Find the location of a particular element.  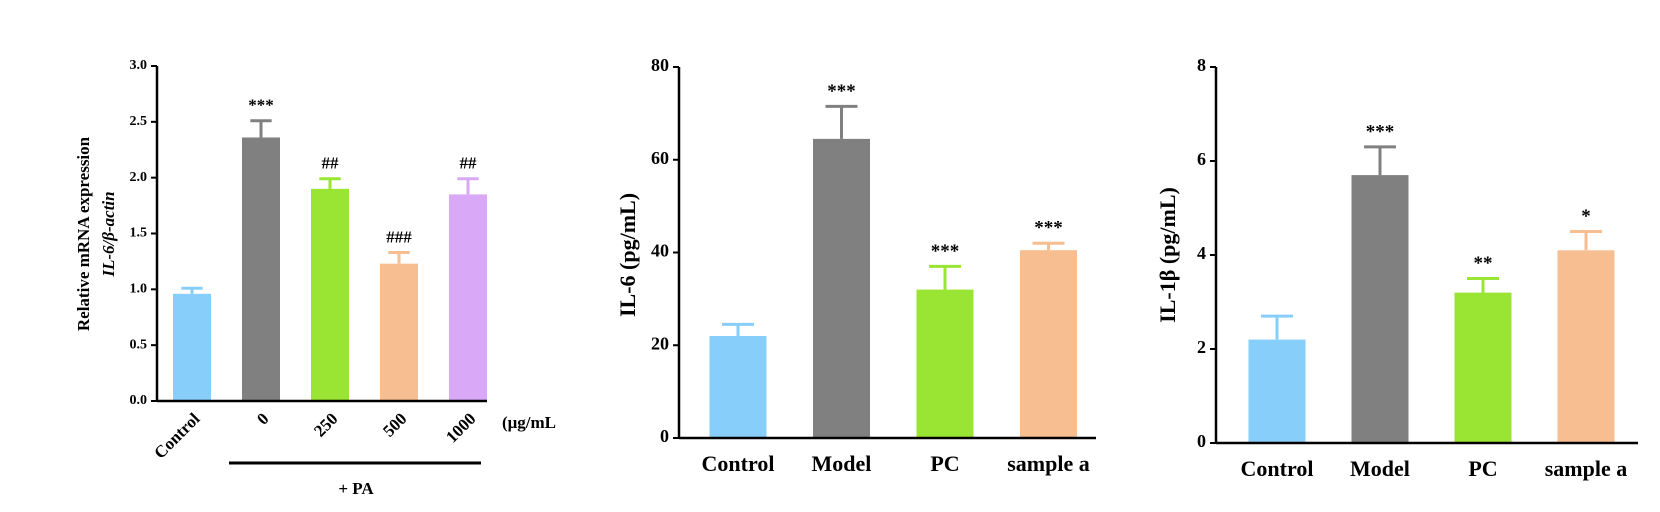

y-axis-label: IL-6 (pg/mL) is located at coordinates (627, 255).